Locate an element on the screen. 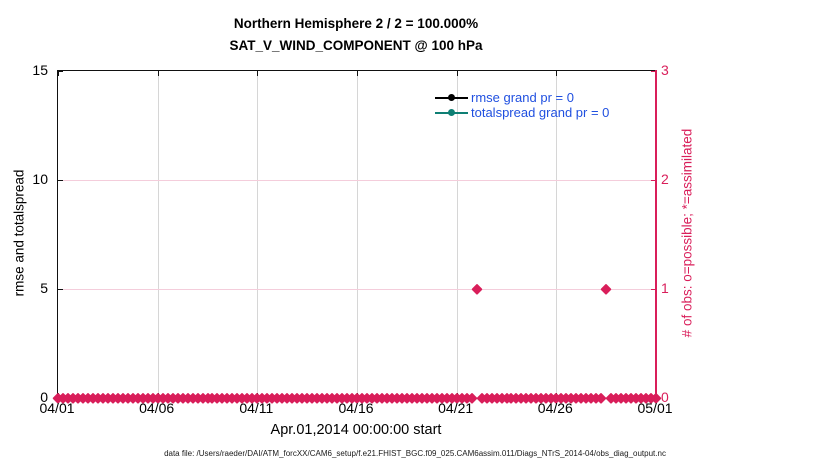 This screenshot has height=470, width=830. right-y-tick-label: 3 is located at coordinates (665, 70).